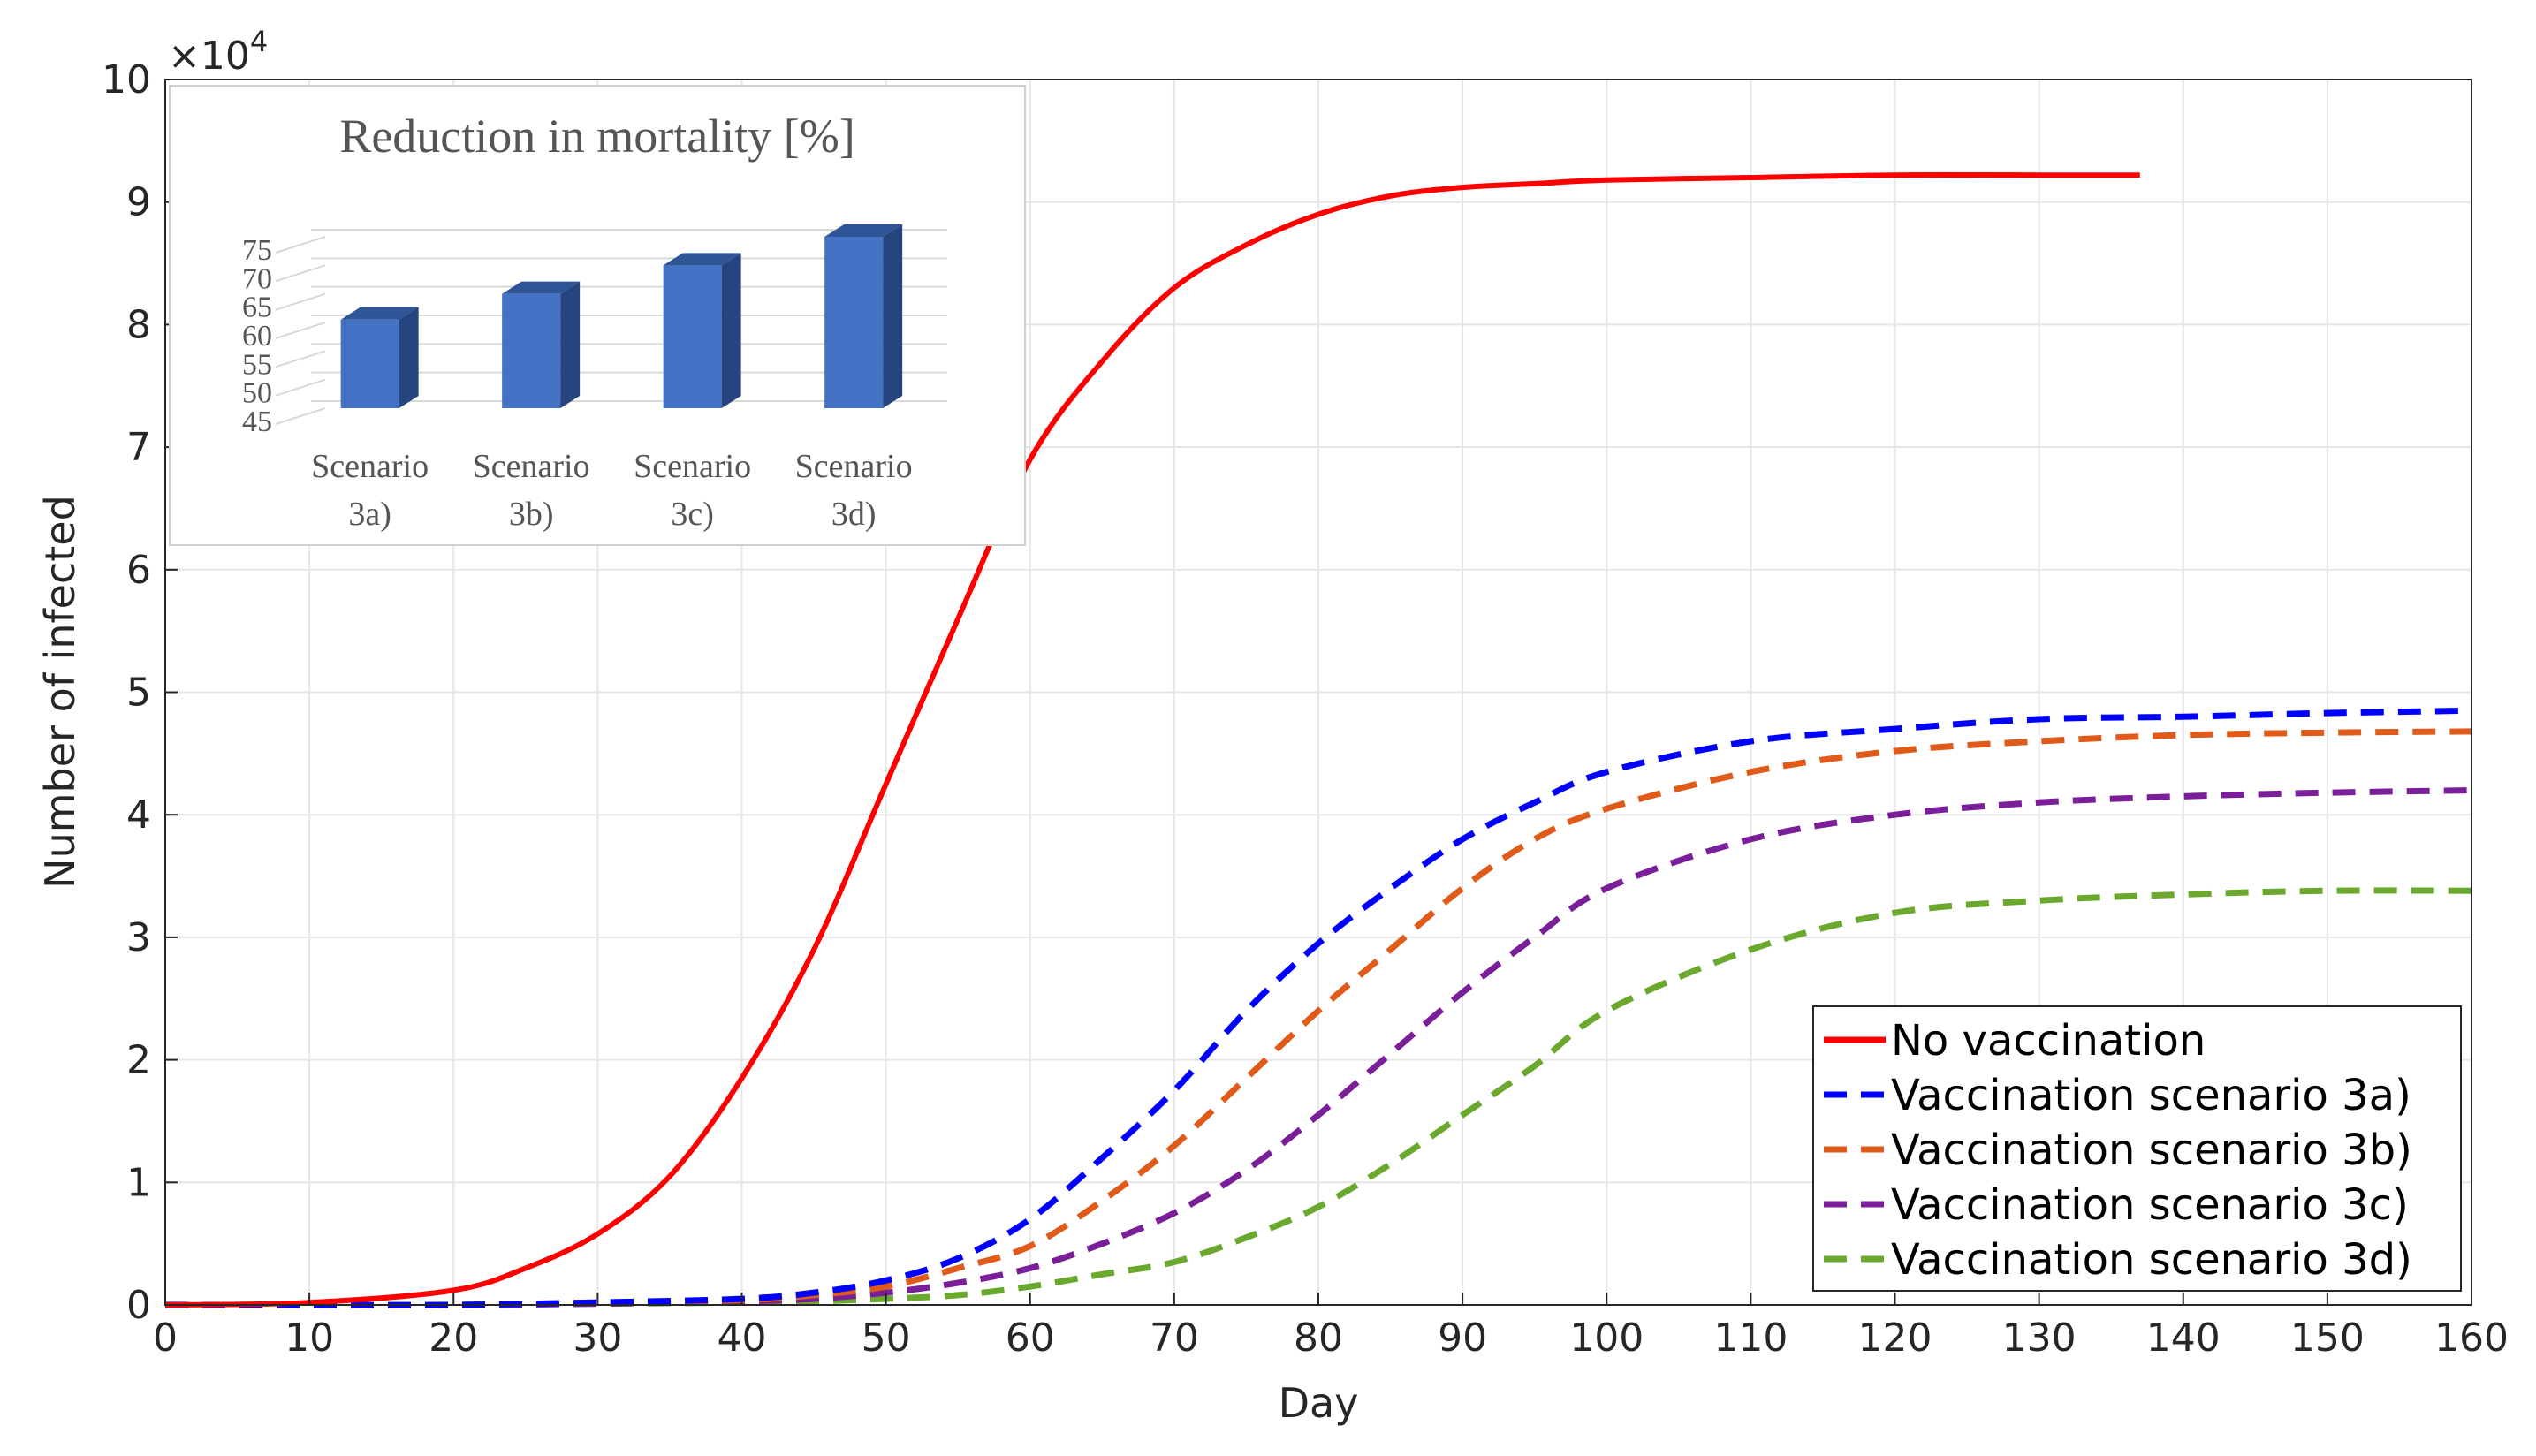 The height and width of the screenshot is (1456, 2536). Describe the element at coordinates (598, 1338) in the screenshot. I see `x-tick-label: 30` at that location.